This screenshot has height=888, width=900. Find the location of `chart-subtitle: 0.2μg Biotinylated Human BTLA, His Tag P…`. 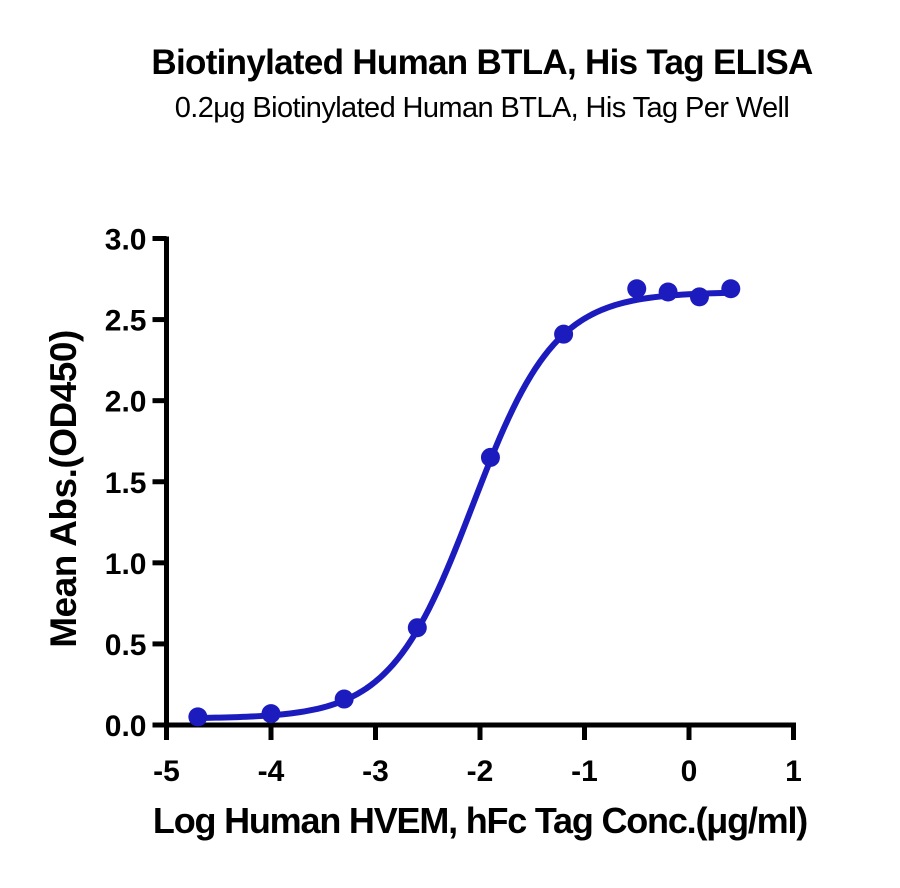

chart-subtitle: 0.2μg Biotinylated Human BTLA, His Tag P… is located at coordinates (482, 108).